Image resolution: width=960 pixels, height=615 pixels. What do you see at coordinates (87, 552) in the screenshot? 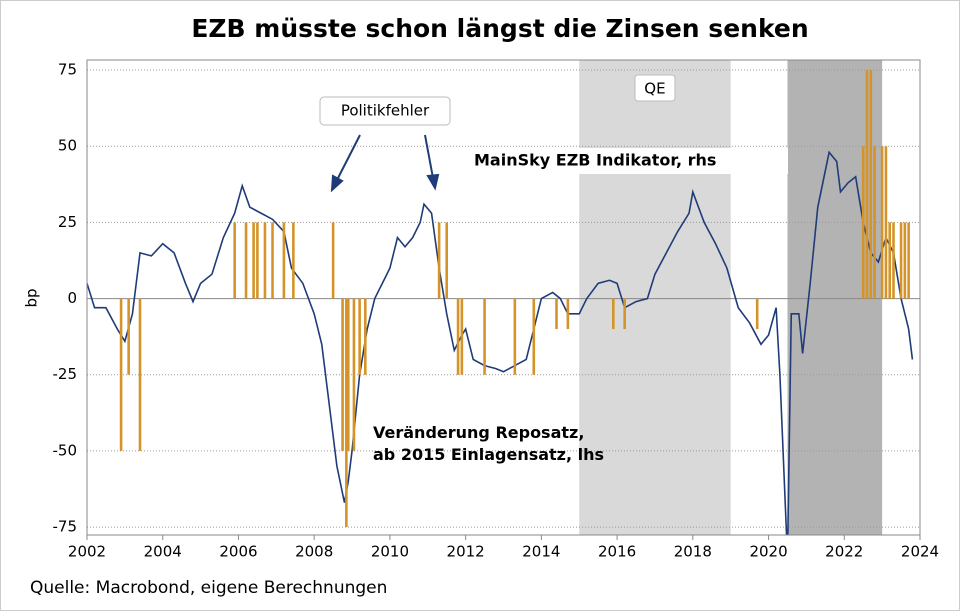
I see `x-tick-label: 2002` at bounding box center [87, 552].